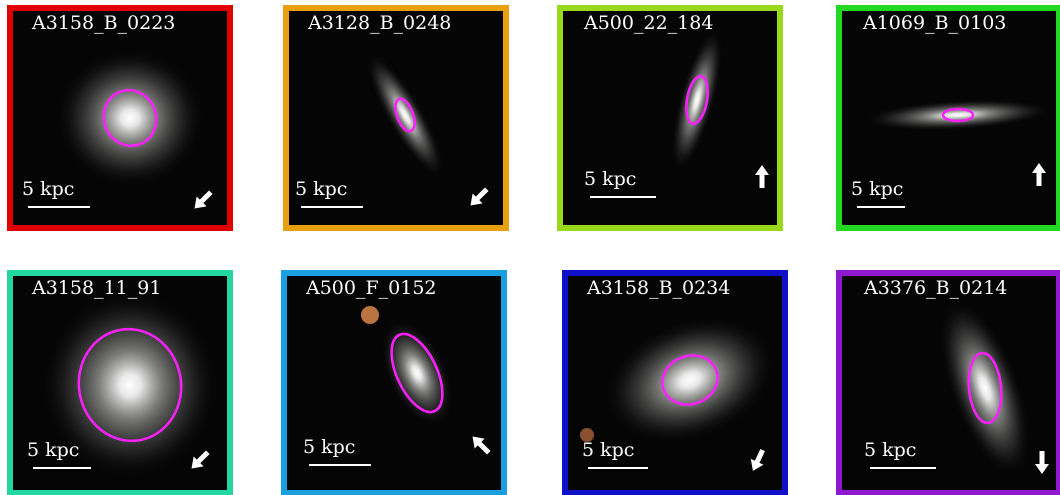  Describe the element at coordinates (371, 288) in the screenshot. I see `galaxy-label: A500_F_0152` at that location.